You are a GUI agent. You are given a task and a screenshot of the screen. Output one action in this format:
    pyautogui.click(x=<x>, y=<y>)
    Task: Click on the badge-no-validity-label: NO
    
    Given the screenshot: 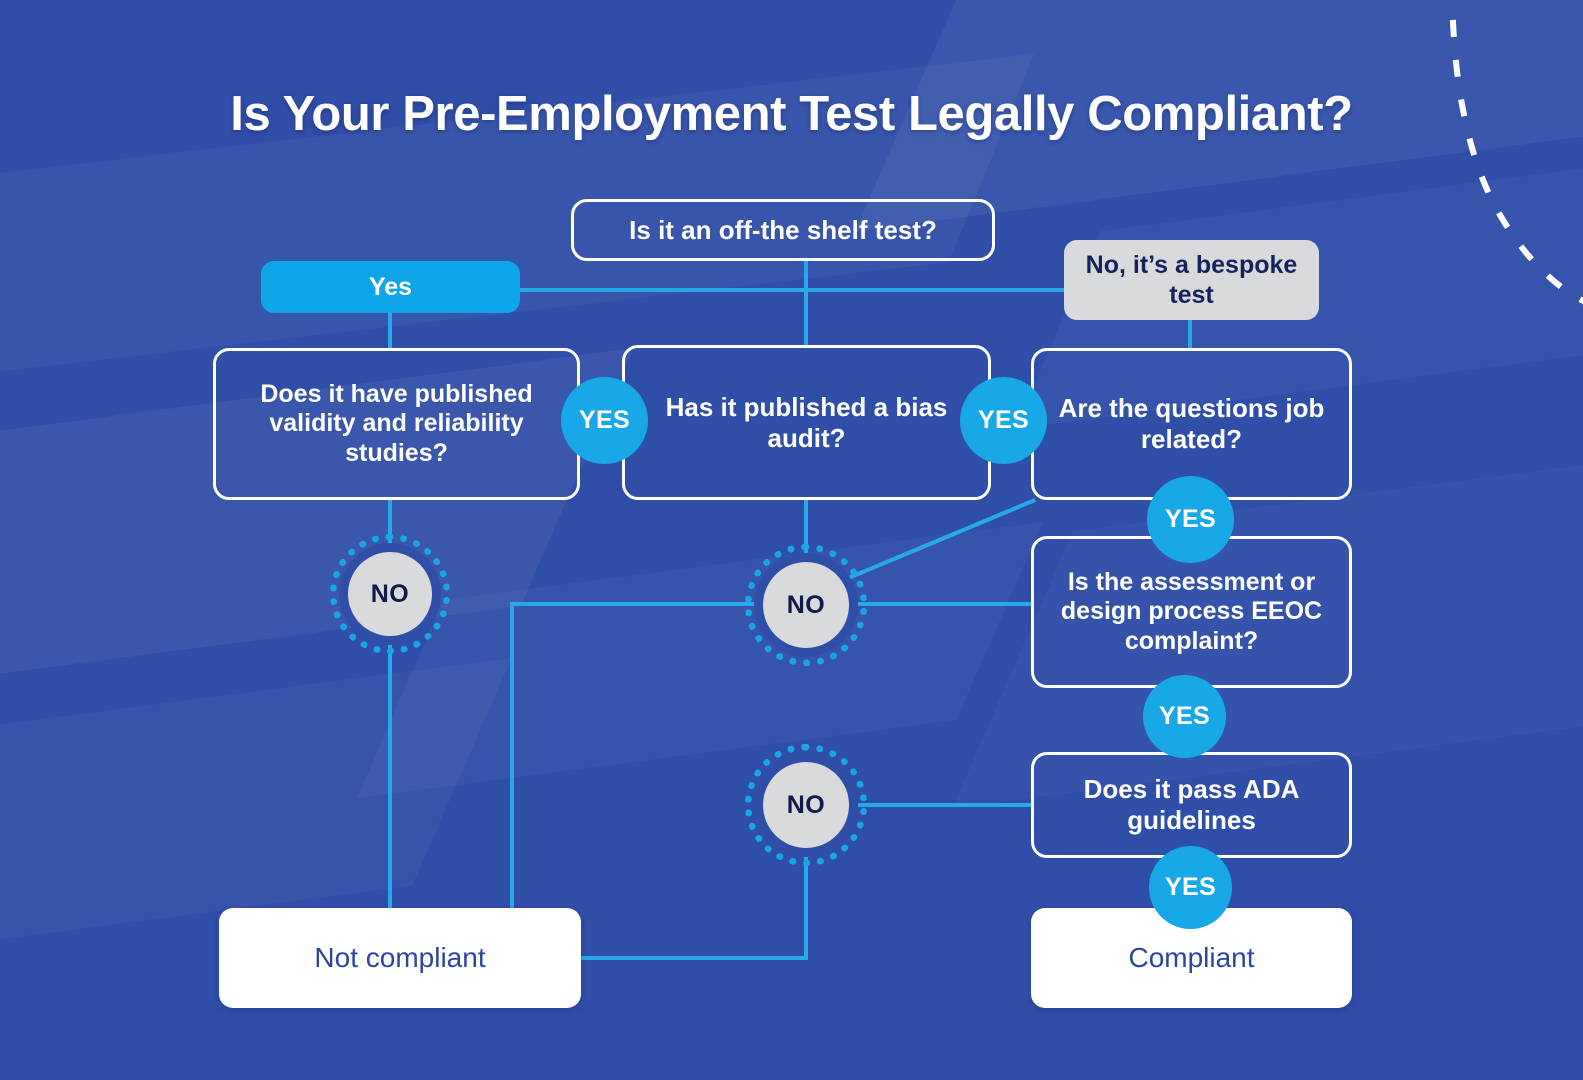 What is the action you would take?
    pyautogui.click(x=390, y=593)
    